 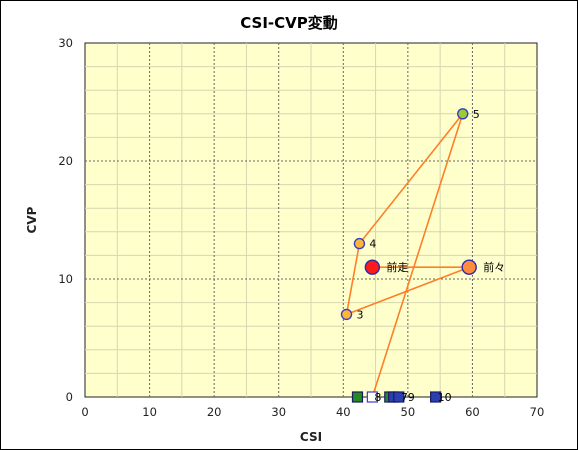 I want to click on x-tick-label: 10, so click(x=149, y=412).